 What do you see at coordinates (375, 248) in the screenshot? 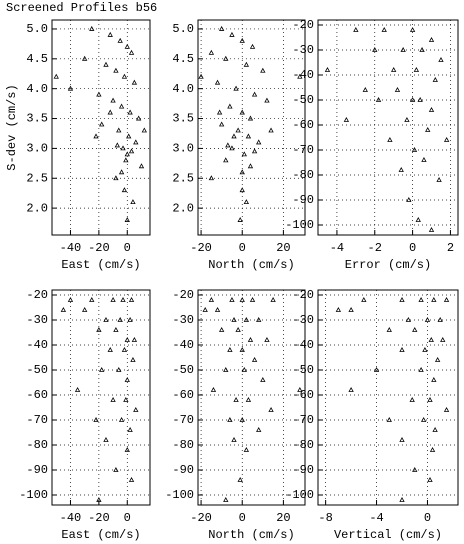
I see `x-tick-label: -2` at bounding box center [375, 248].